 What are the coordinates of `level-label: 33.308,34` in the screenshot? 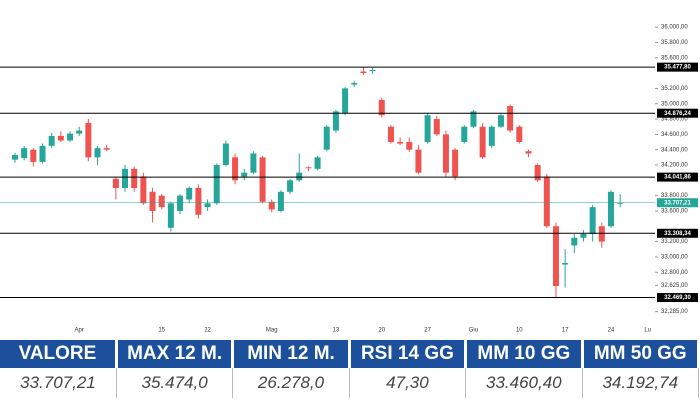 It's located at (677, 234).